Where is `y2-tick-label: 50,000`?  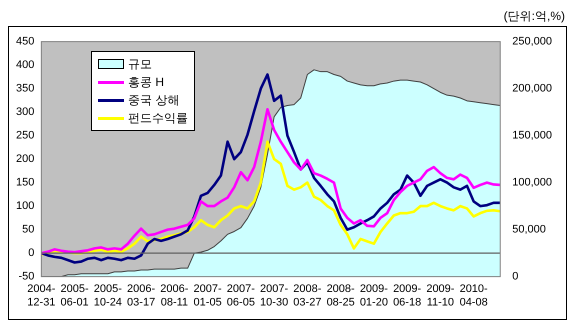 y2-tick-label: 50,000 is located at coordinates (529, 230).